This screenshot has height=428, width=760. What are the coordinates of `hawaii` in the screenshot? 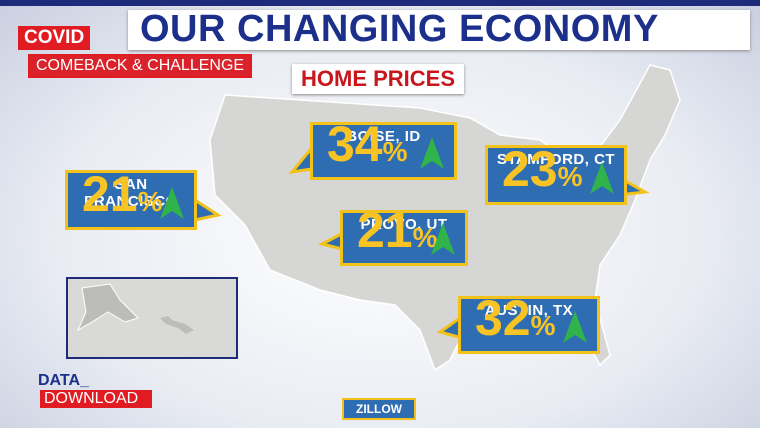 It's located at (177, 325).